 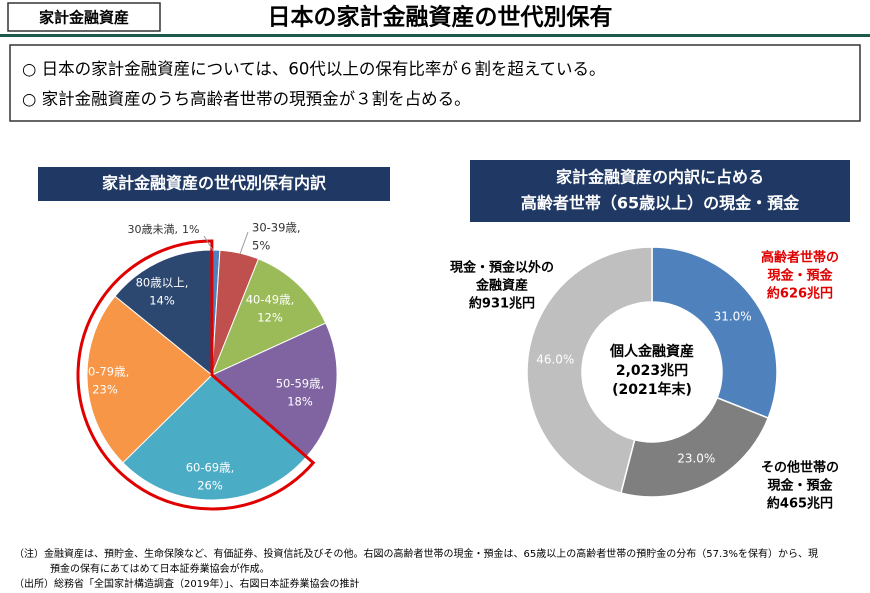 What do you see at coordinates (300, 384) in the screenshot?
I see `slice-label: 50-59歳,` at bounding box center [300, 384].